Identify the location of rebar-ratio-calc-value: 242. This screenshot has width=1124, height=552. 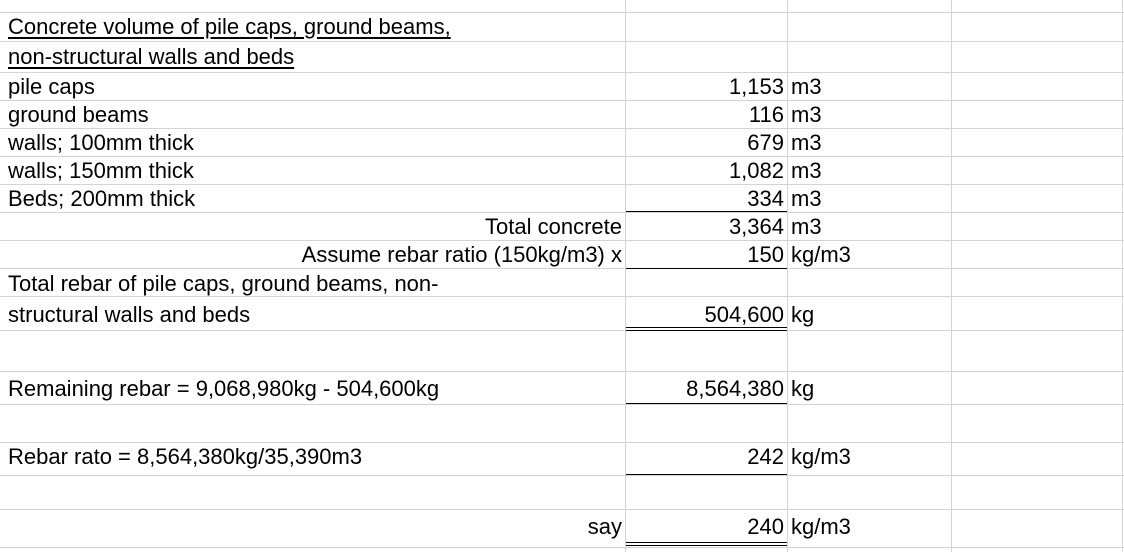
(765, 456).